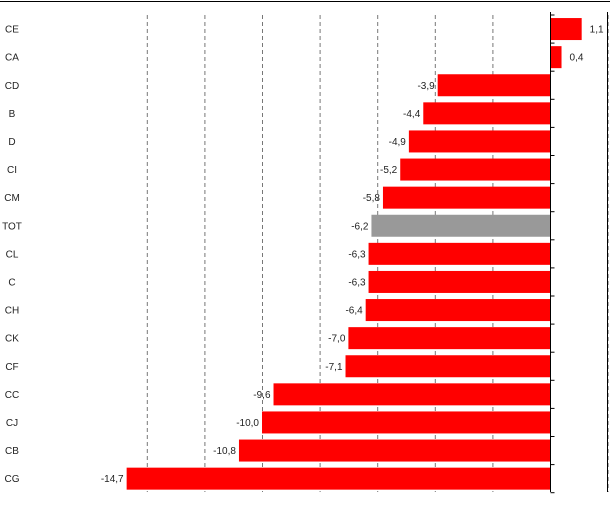 This screenshot has height=508, width=610. Describe the element at coordinates (577, 58) in the screenshot. I see `value-label: 0,4` at that location.